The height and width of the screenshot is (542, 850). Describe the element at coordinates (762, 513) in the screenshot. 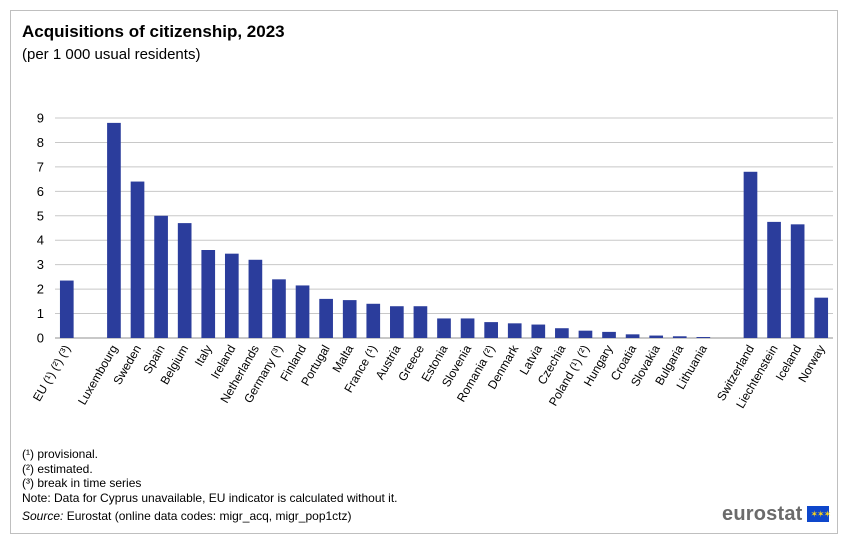

I see `logo-text: eurostat` at that location.